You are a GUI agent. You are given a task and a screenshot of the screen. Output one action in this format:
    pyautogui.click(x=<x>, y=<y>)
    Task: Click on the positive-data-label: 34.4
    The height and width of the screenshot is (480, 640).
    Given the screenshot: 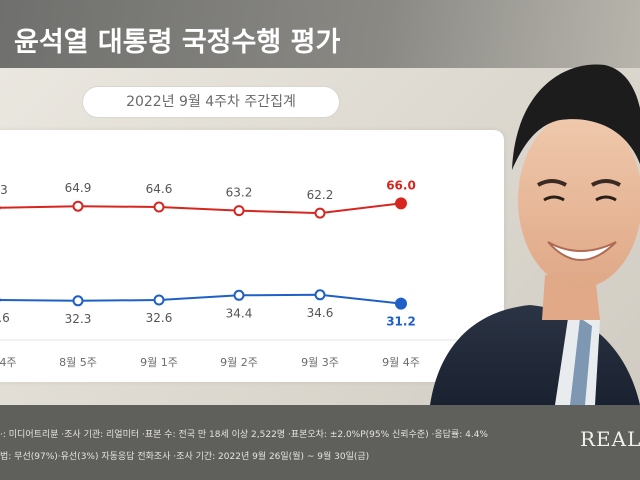 What is the action you would take?
    pyautogui.click(x=239, y=313)
    